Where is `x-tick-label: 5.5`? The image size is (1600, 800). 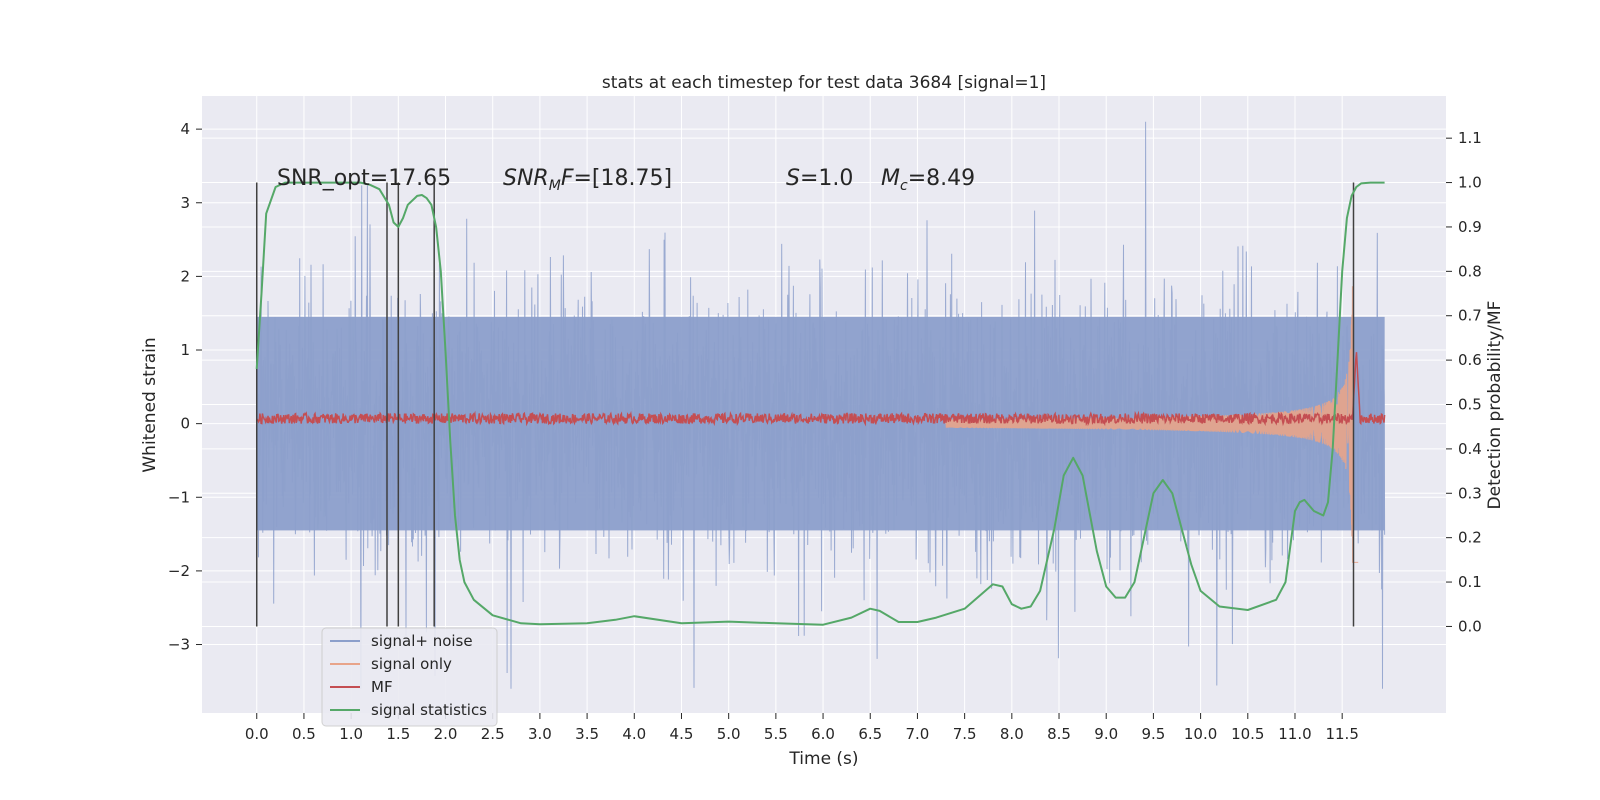 x-tick-label: 5.5 is located at coordinates (776, 734).